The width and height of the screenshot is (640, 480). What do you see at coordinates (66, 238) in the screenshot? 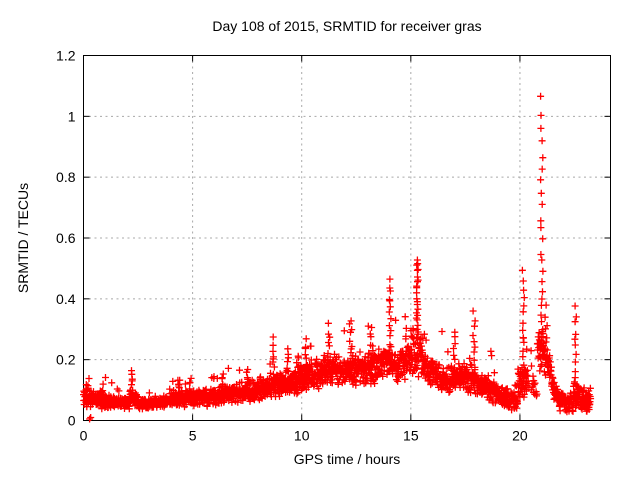
I see `y-tick-label: 0.6` at bounding box center [66, 238].